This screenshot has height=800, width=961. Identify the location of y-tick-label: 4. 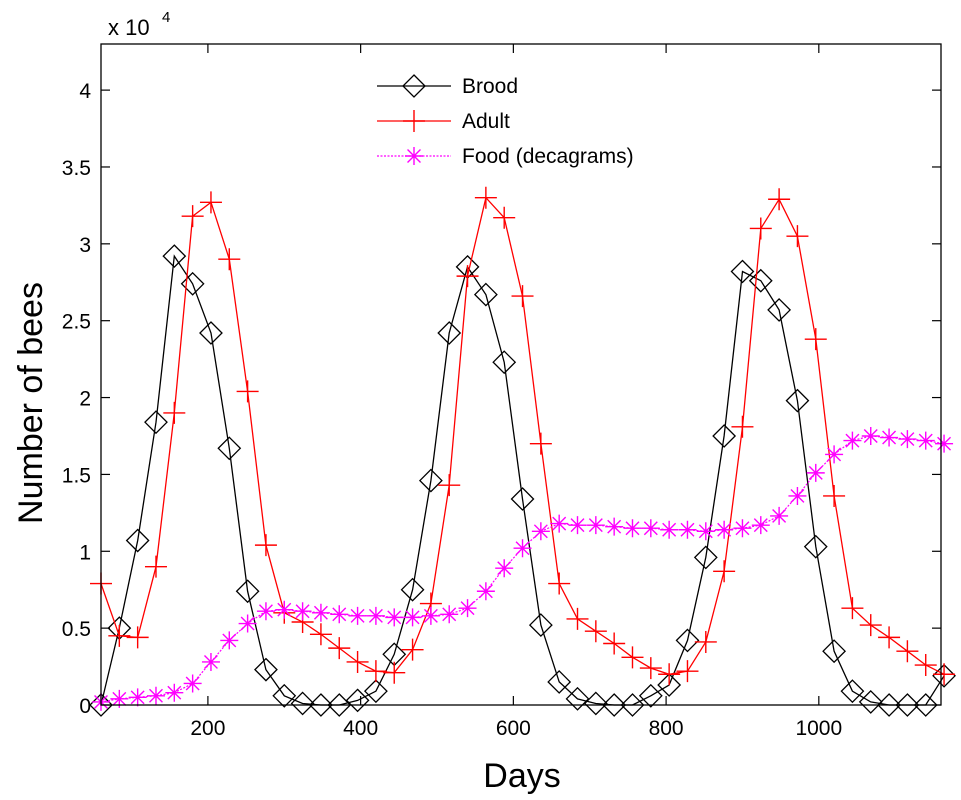
(85, 91).